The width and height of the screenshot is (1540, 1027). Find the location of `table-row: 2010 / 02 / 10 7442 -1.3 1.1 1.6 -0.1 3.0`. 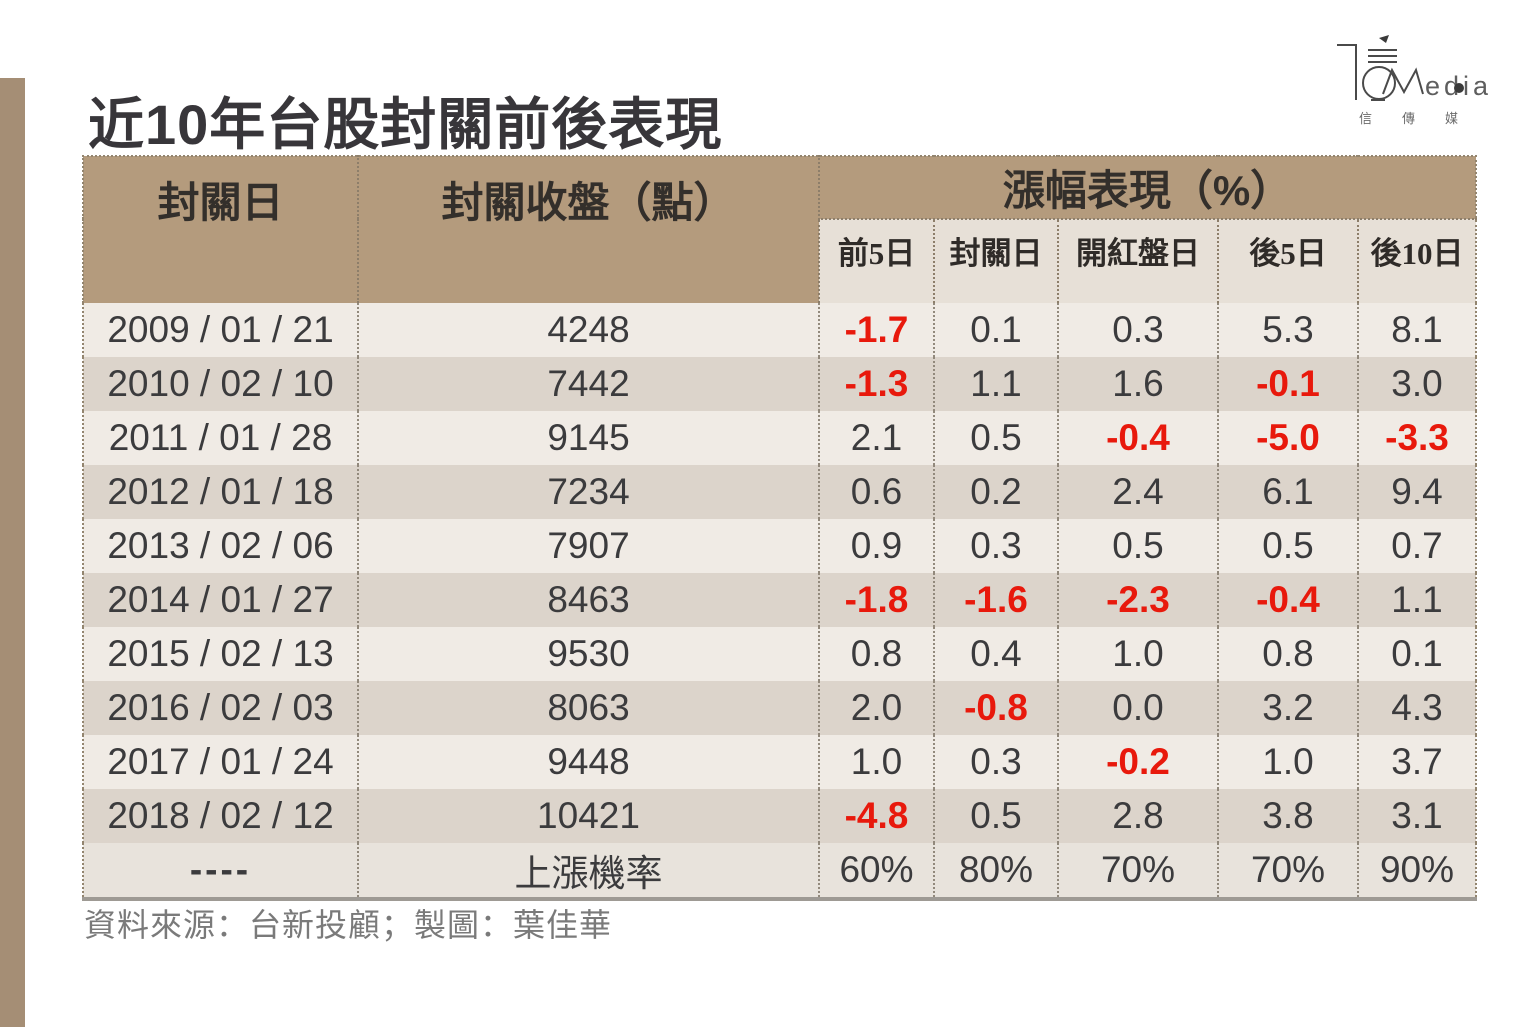

table-row: 2010 / 02 / 10 7442 -1.3 1.1 1.6 -0.1 3.0 is located at coordinates (780, 384).